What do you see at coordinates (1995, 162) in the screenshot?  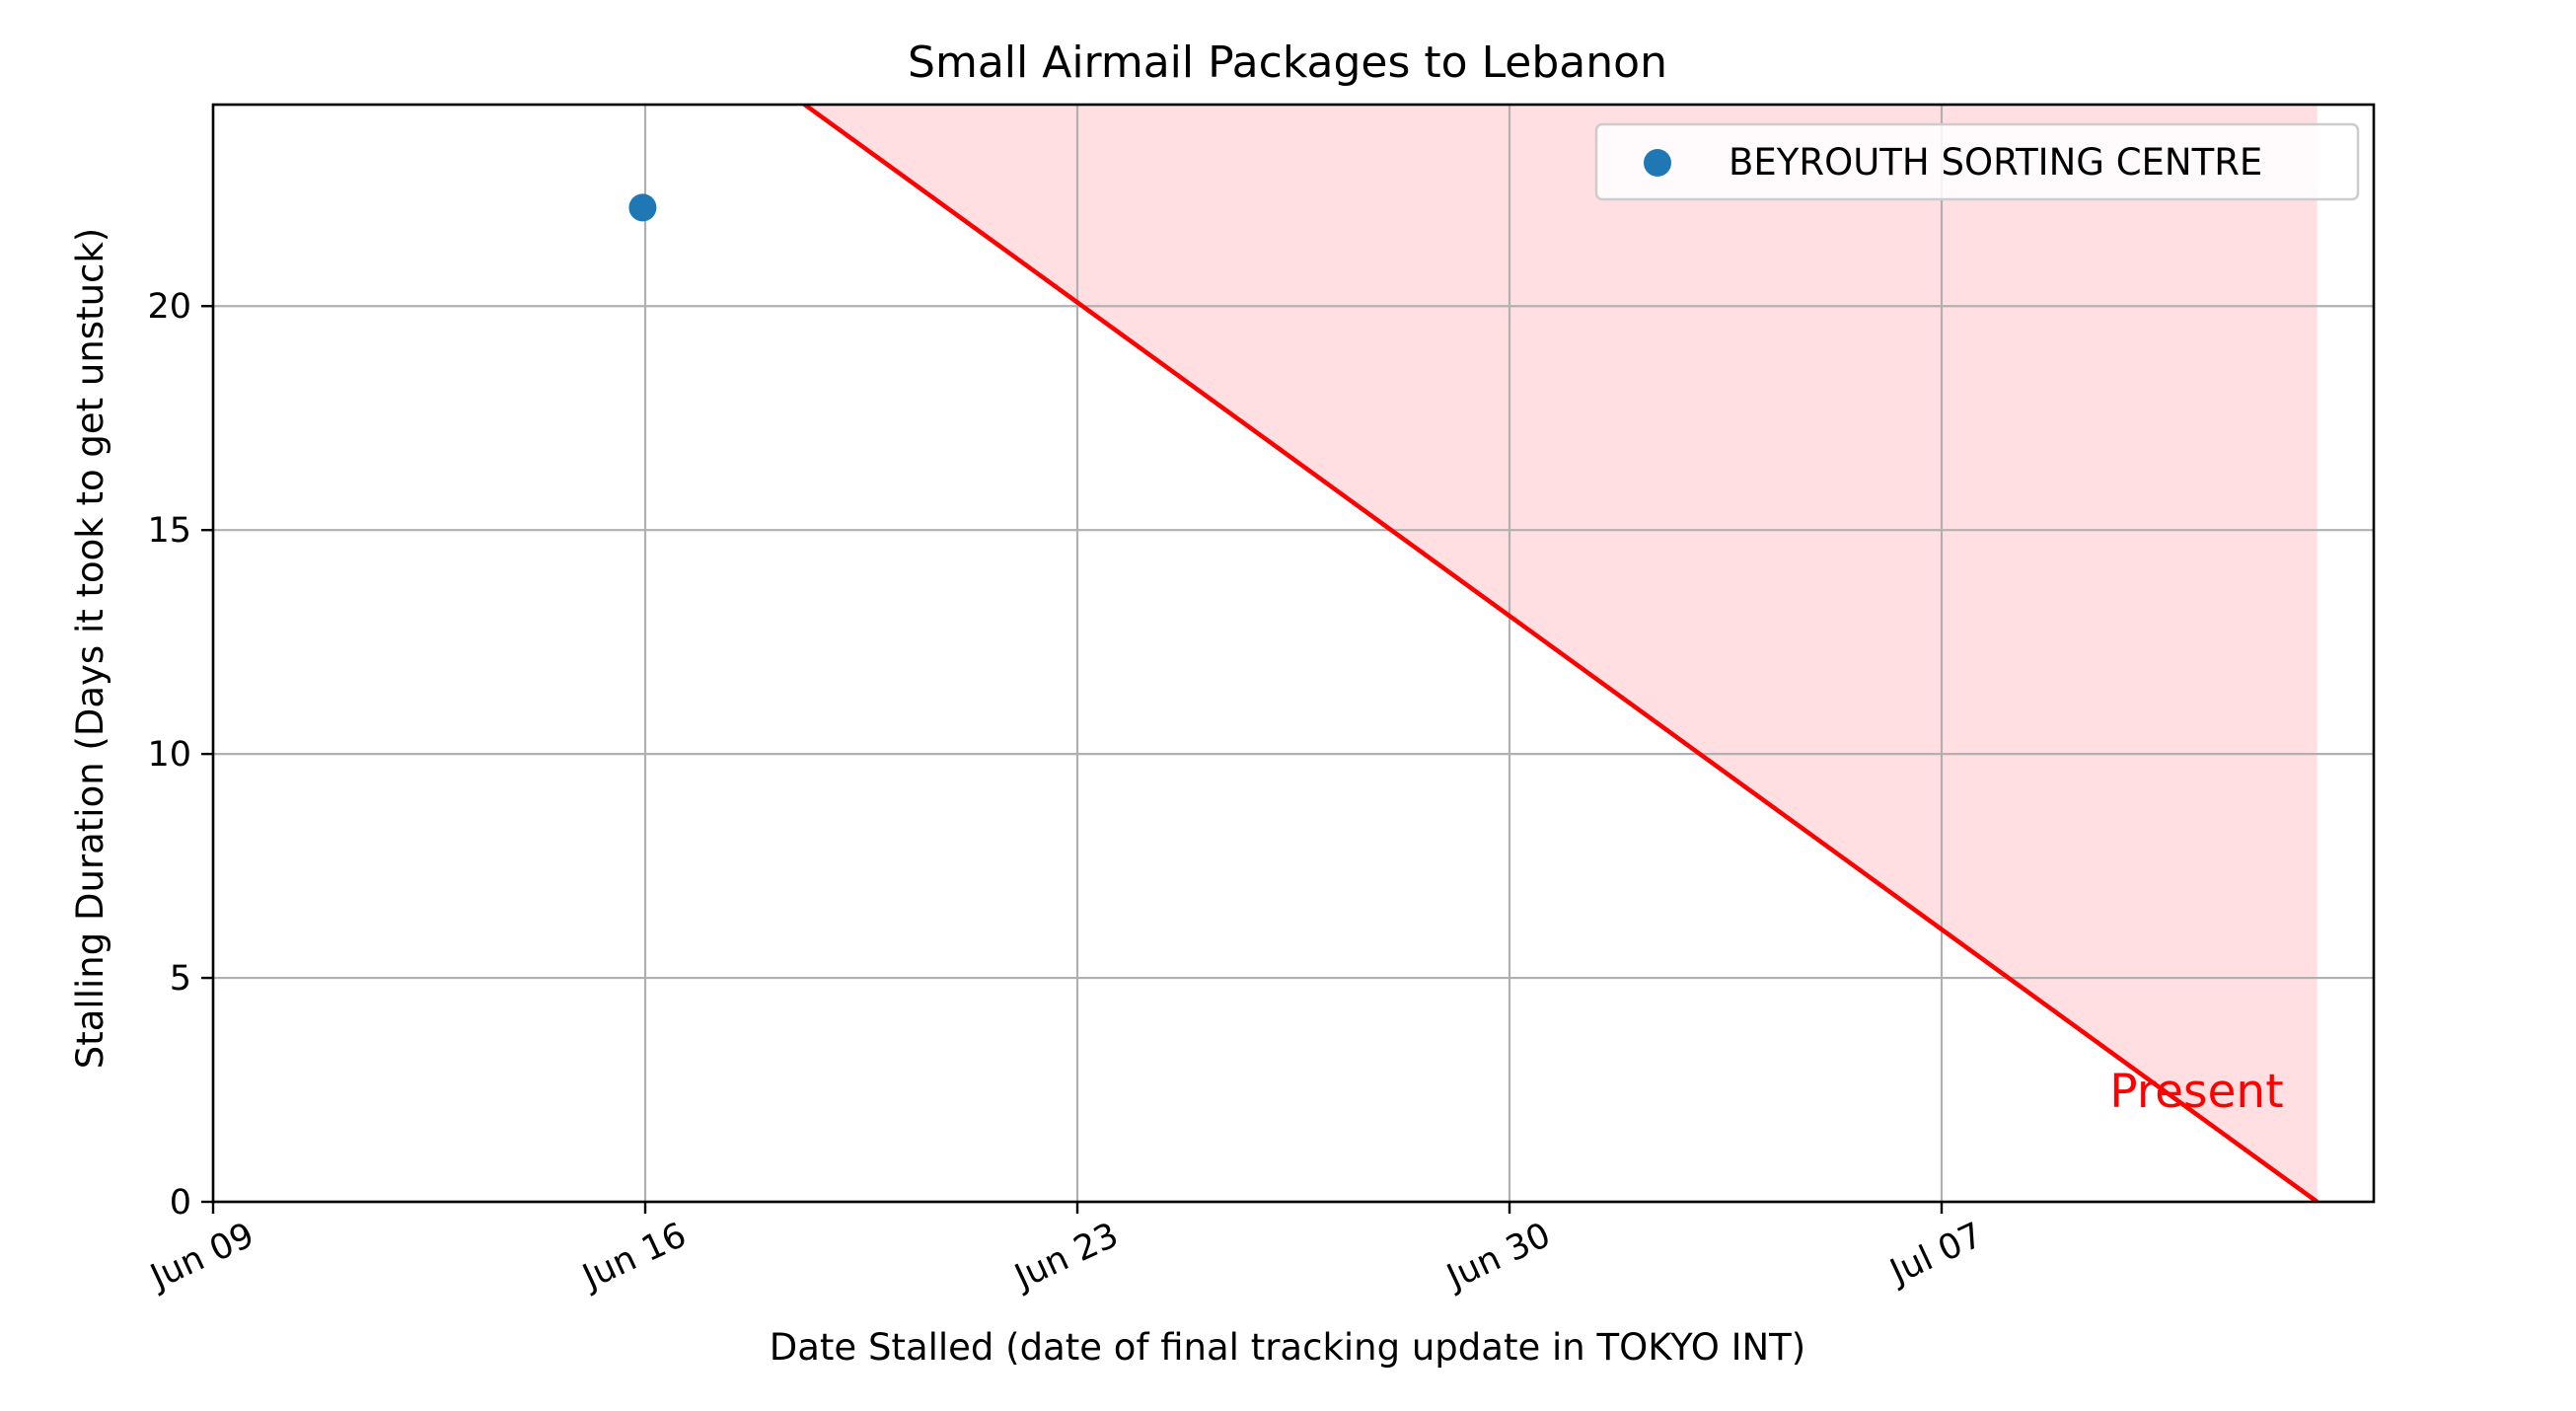 I see `legend-entry-beyrouth: BEYROUTH SORTING CENTRE` at bounding box center [1995, 162].